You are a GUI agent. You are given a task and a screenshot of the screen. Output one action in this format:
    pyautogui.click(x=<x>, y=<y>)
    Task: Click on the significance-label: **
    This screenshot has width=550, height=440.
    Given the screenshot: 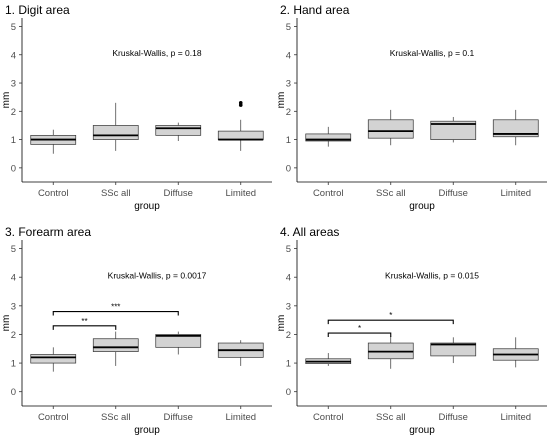 What is the action you would take?
    pyautogui.click(x=84, y=321)
    